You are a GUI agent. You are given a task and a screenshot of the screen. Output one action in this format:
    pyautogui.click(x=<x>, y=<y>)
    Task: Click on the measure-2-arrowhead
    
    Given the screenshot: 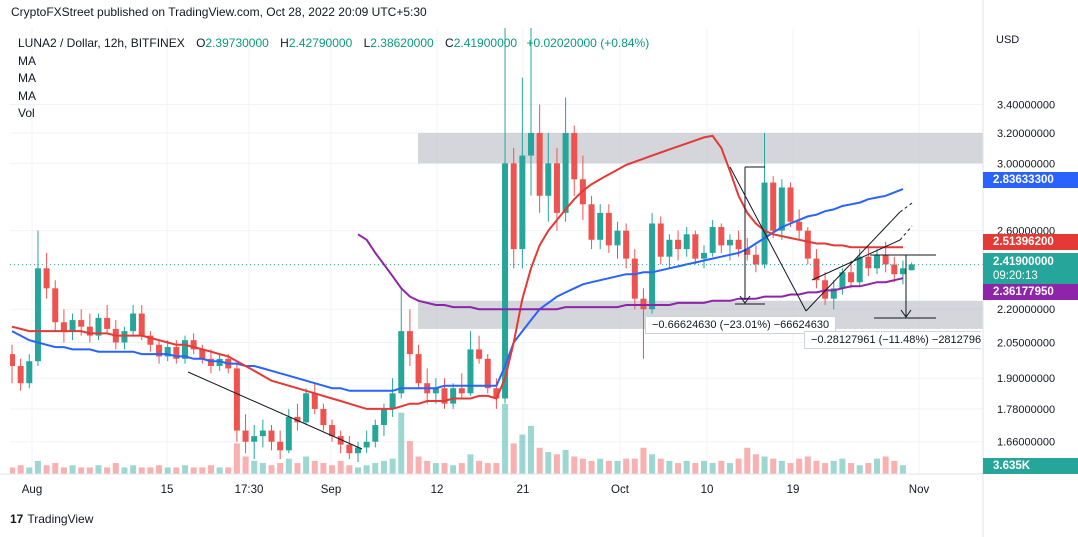 What is the action you would take?
    pyautogui.click(x=906, y=313)
    